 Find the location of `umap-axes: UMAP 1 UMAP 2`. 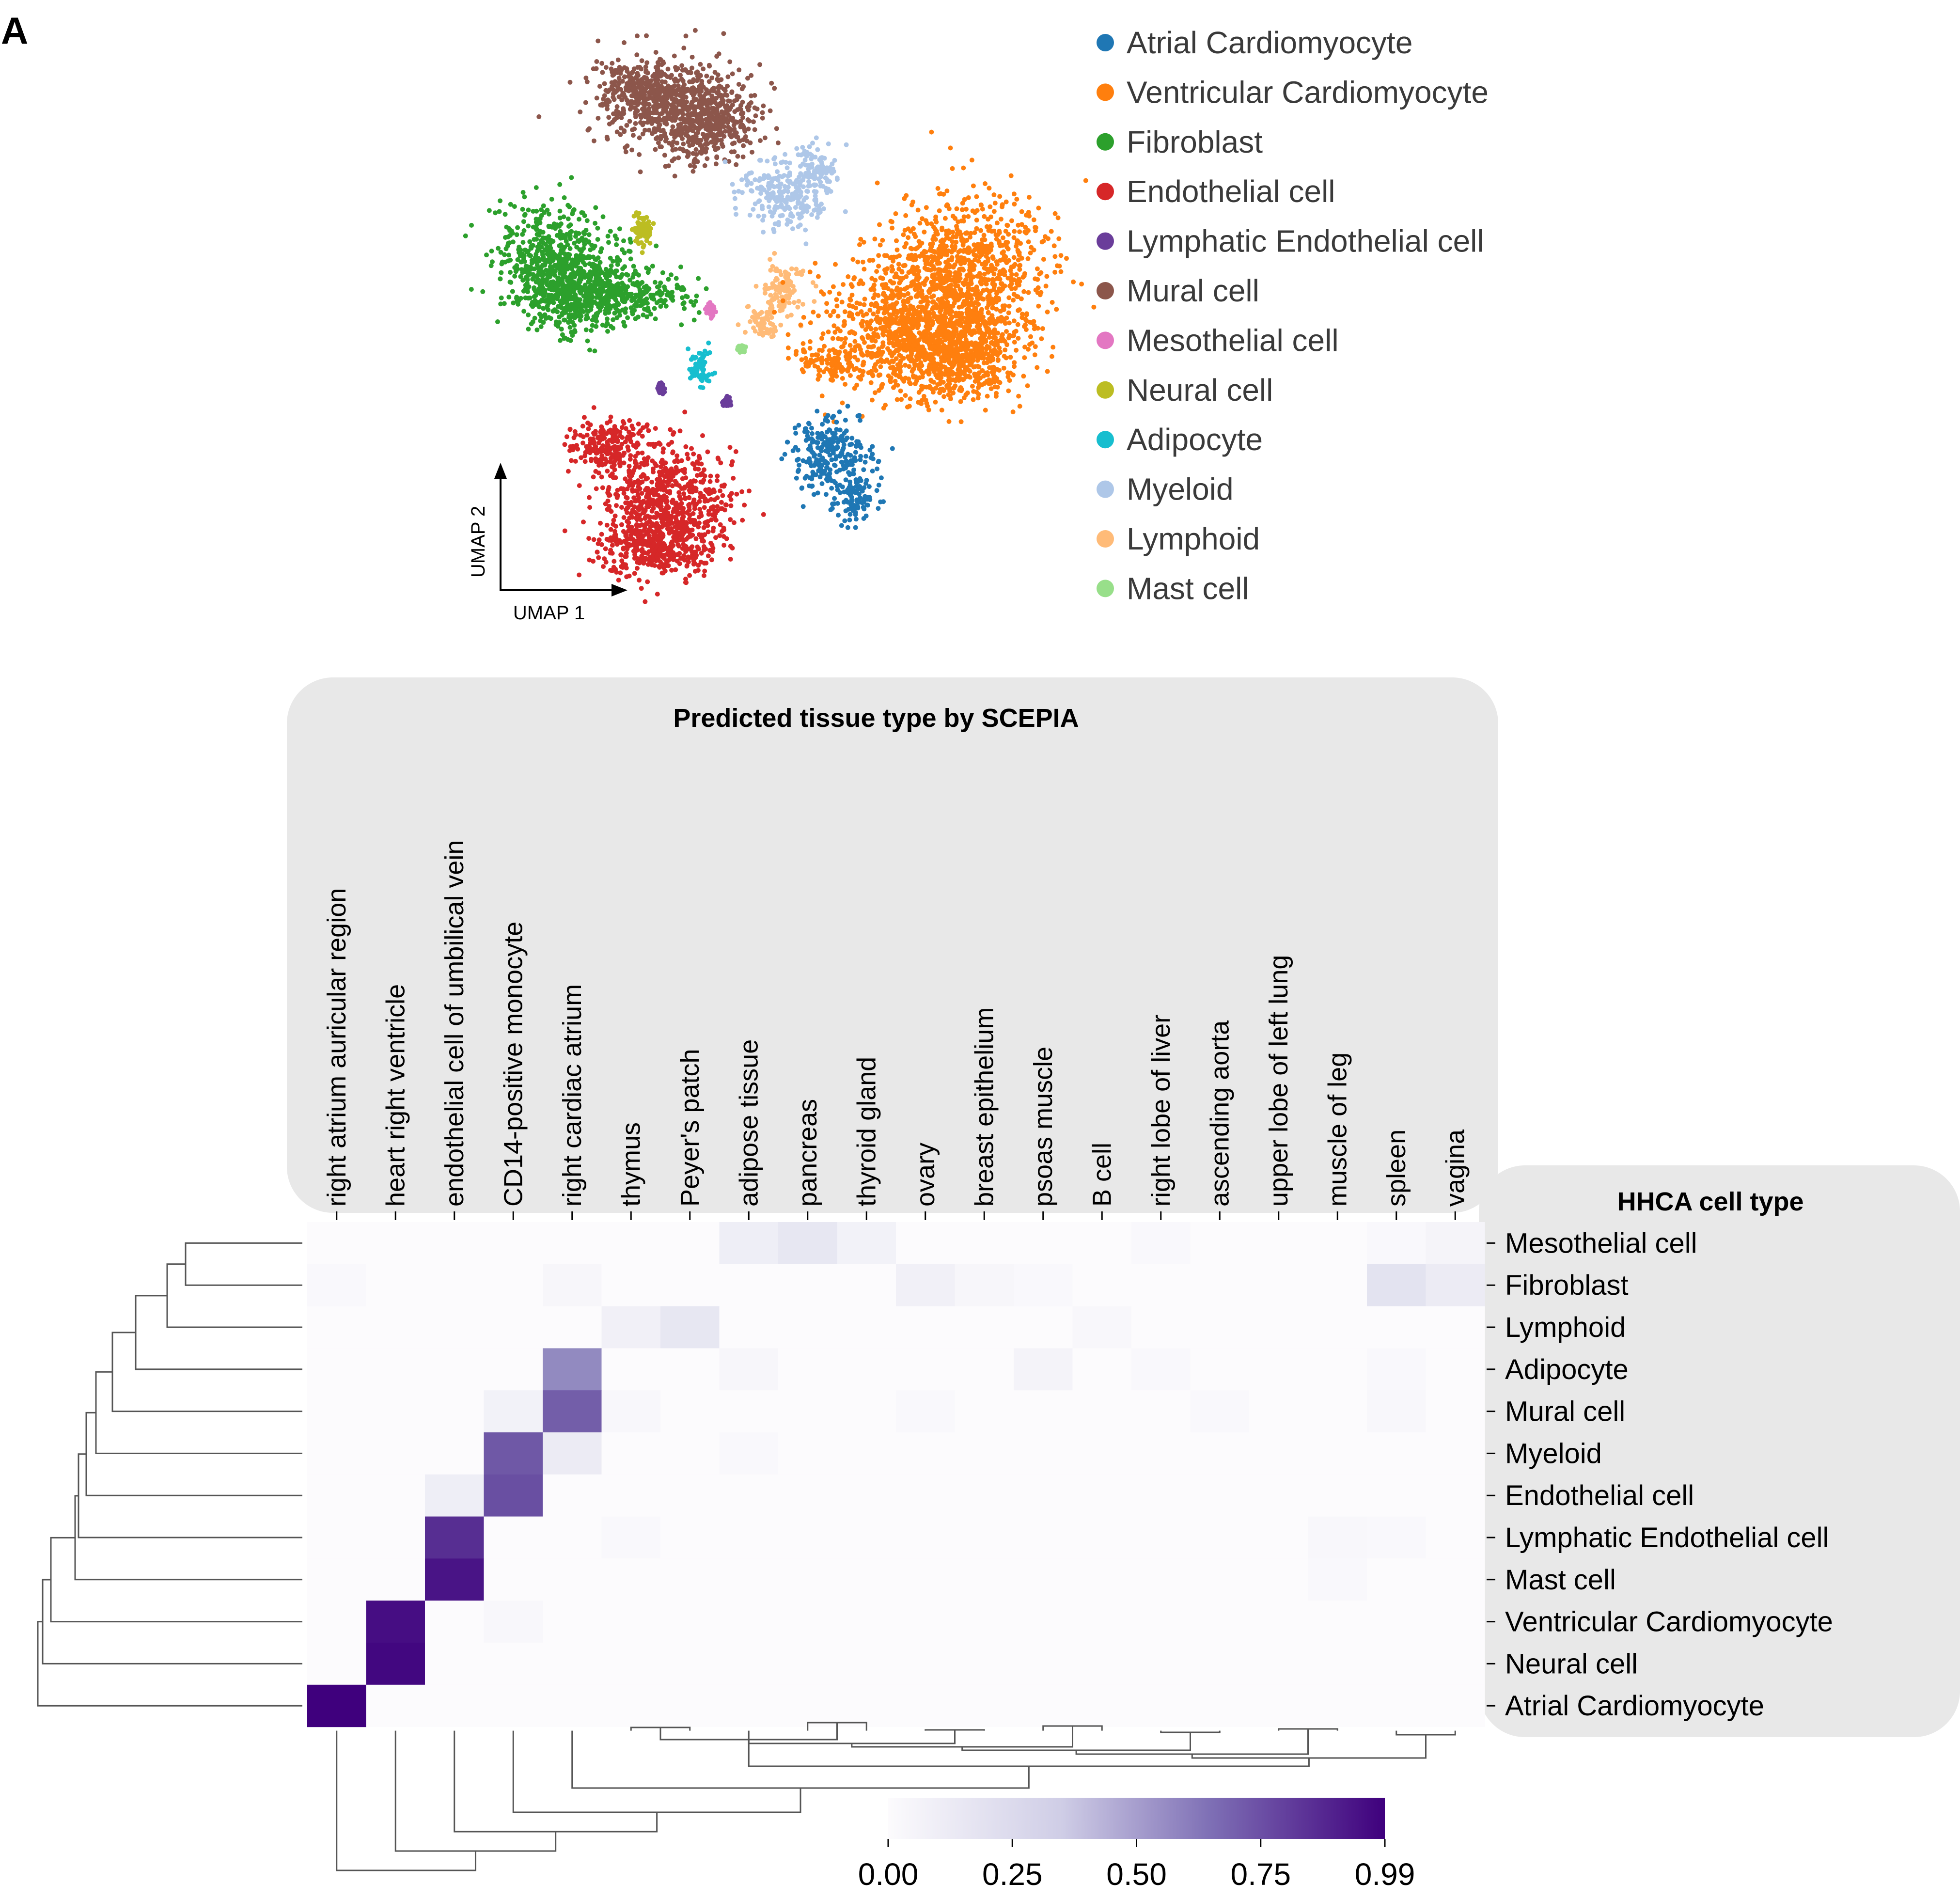

umap-axes: UMAP 1 UMAP 2 is located at coordinates (547, 543).